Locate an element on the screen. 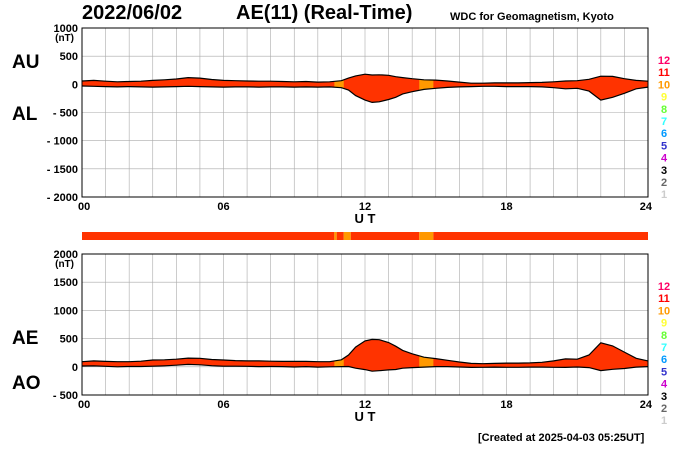  series-line-au is located at coordinates (365, 78).